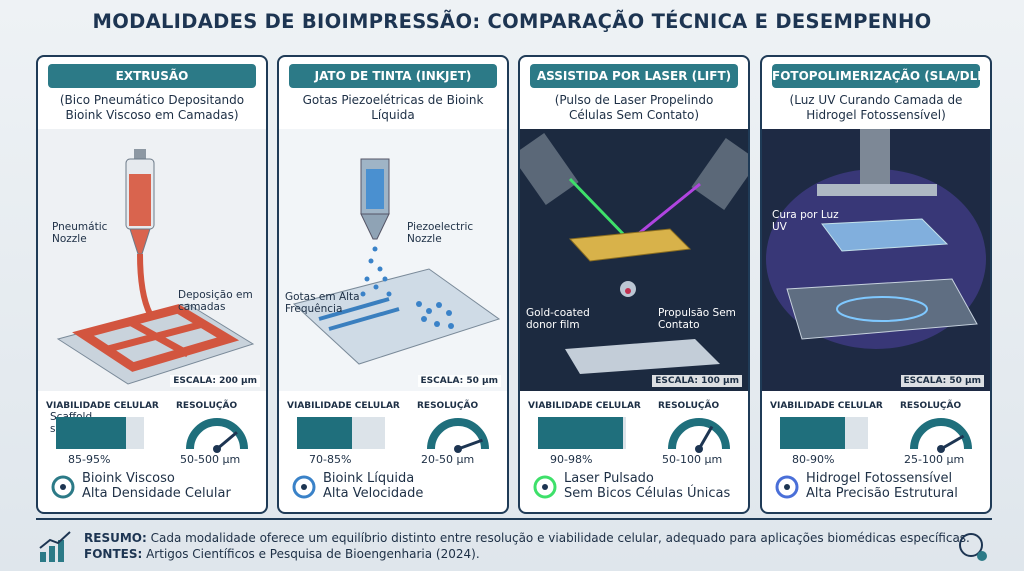 The image size is (1024, 571). Describe the element at coordinates (152, 76) in the screenshot. I see `panel-header: EXTRUSÃO` at that location.